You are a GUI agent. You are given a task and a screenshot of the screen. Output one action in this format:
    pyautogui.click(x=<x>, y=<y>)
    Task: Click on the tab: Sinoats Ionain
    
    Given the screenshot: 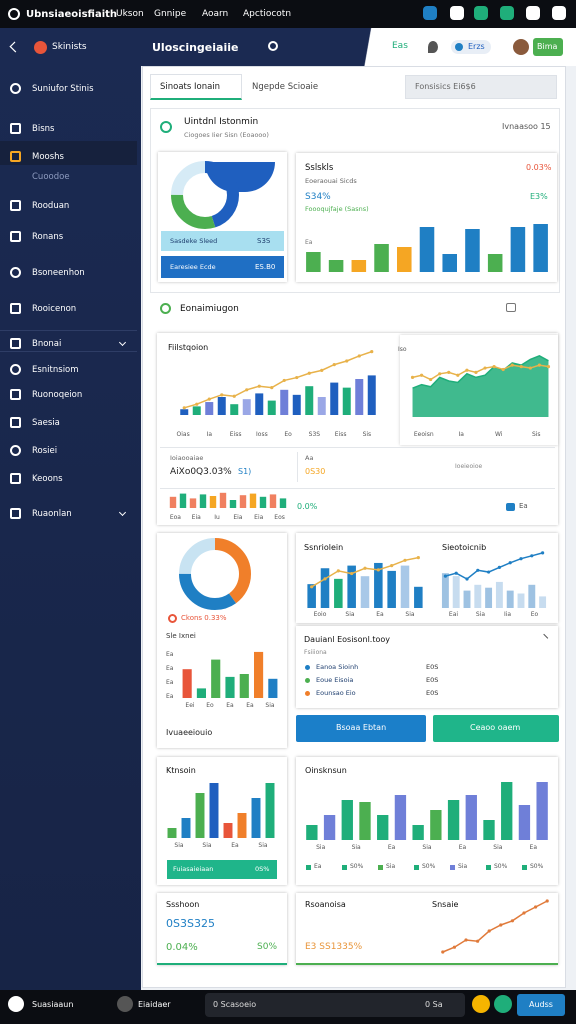 What is the action you would take?
    pyautogui.click(x=190, y=87)
    